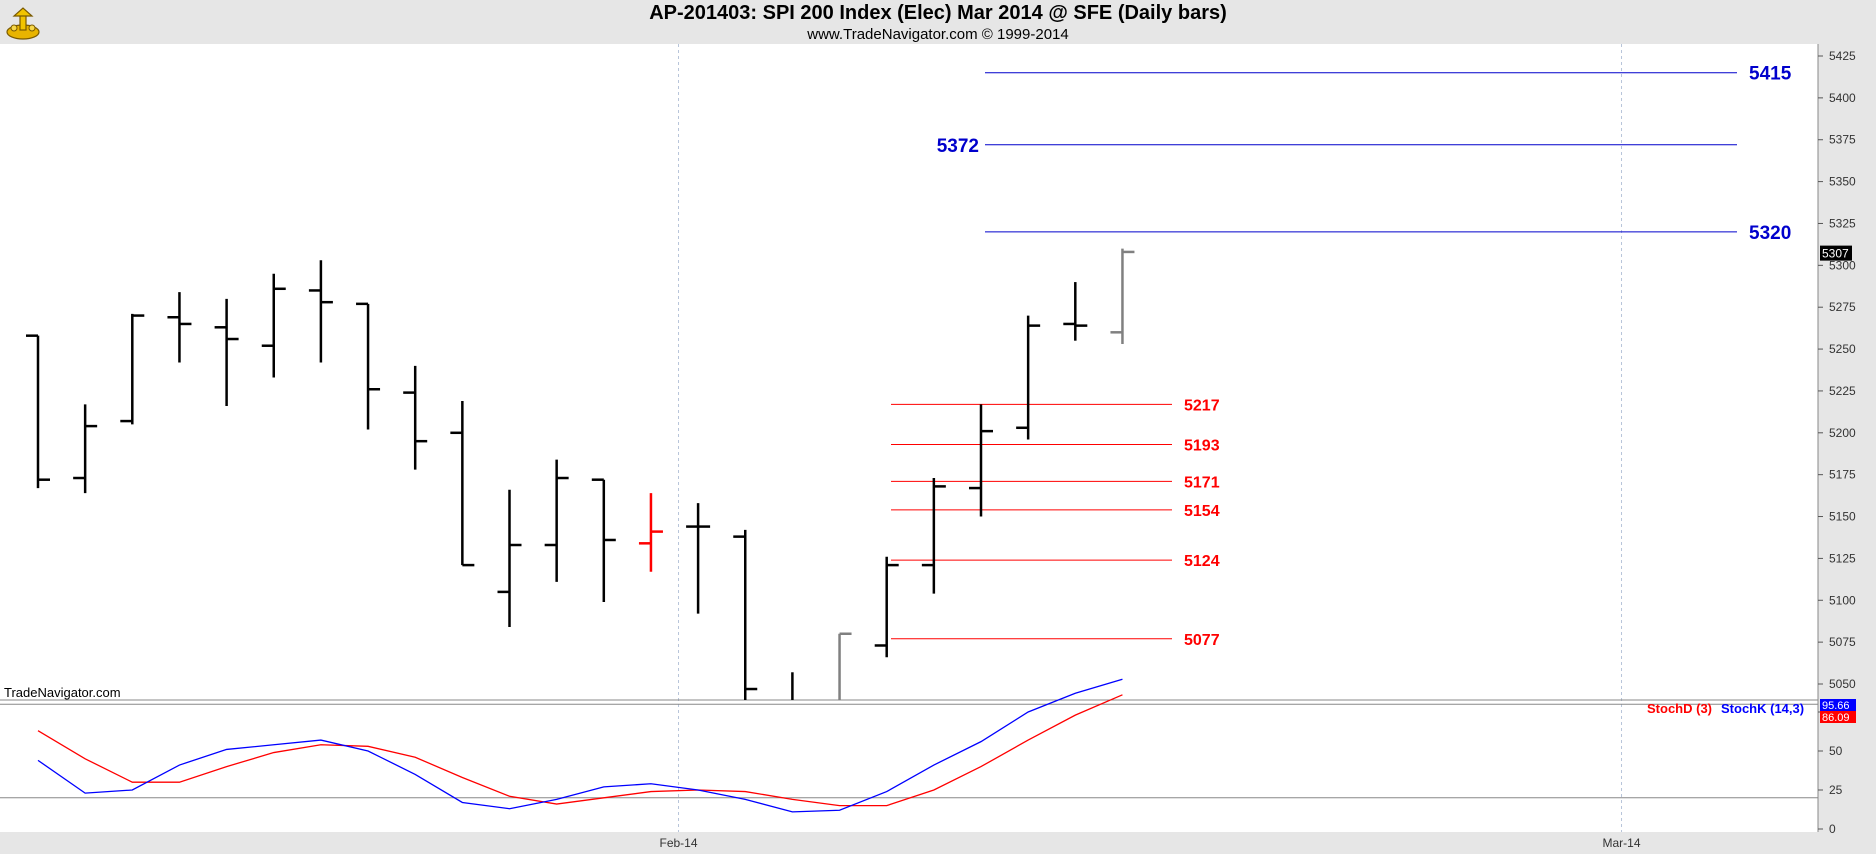  Describe the element at coordinates (1842, 558) in the screenshot. I see `price-tick-label: 5125` at that location.